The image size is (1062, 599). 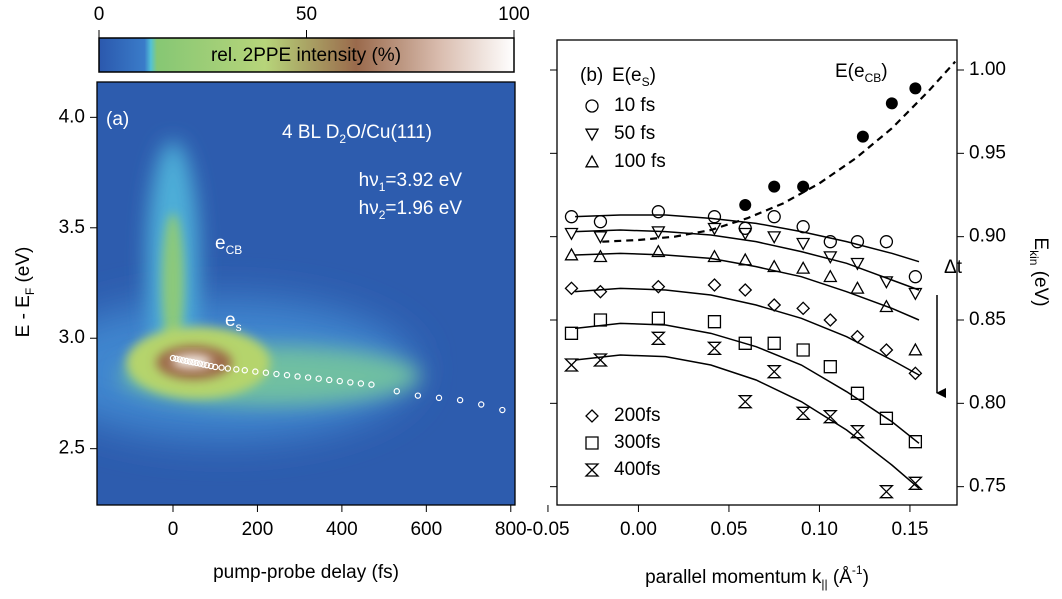 What do you see at coordinates (866, 577) in the screenshot?
I see `x-axis-label-part: )` at bounding box center [866, 577].